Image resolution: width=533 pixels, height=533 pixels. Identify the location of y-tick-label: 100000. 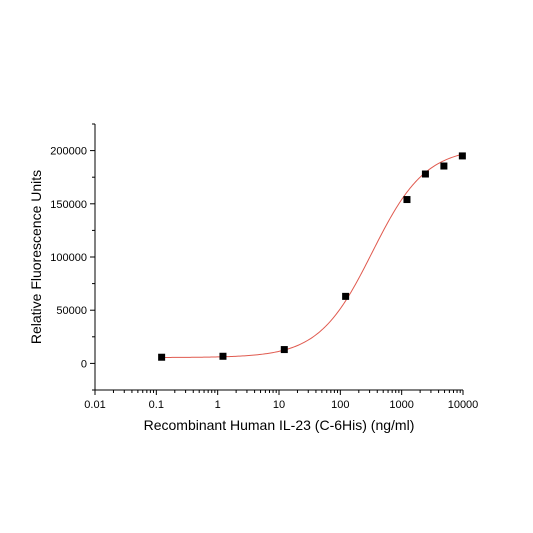
(68, 258).